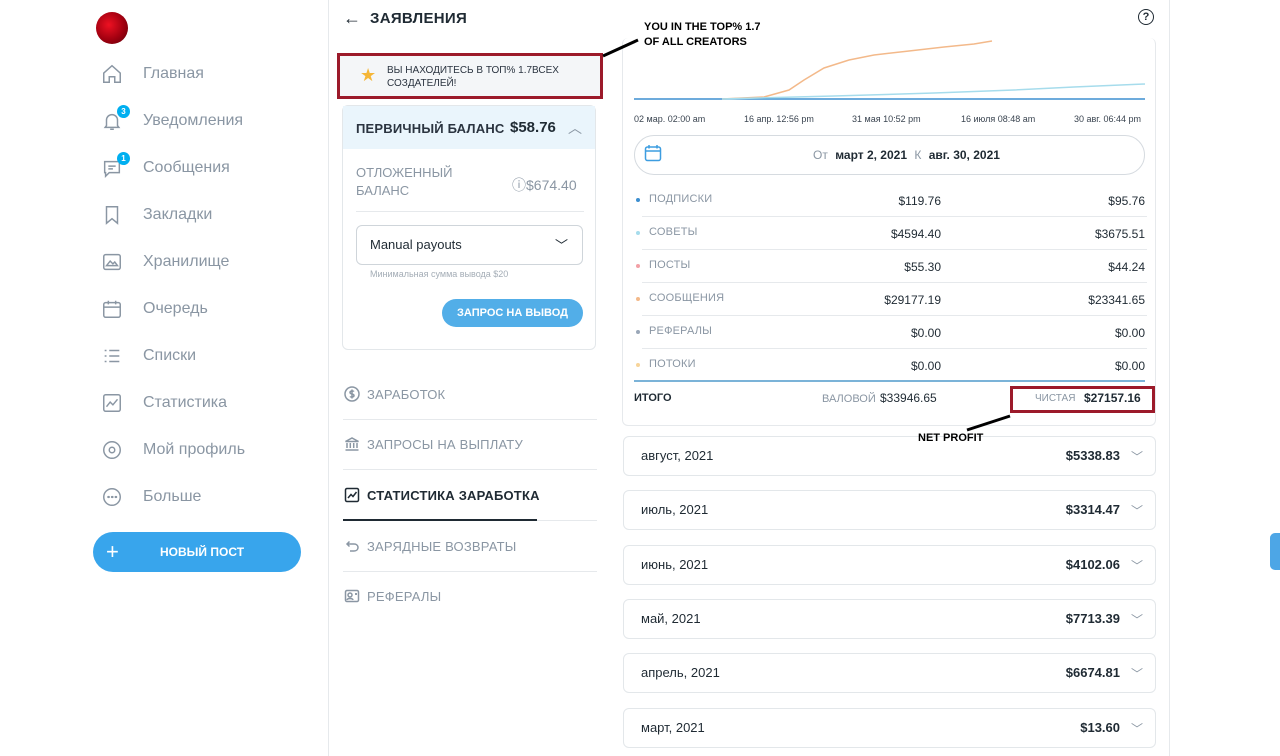 The width and height of the screenshot is (1280, 756). What do you see at coordinates (620, 48) in the screenshot?
I see `annotation-arrow` at bounding box center [620, 48].